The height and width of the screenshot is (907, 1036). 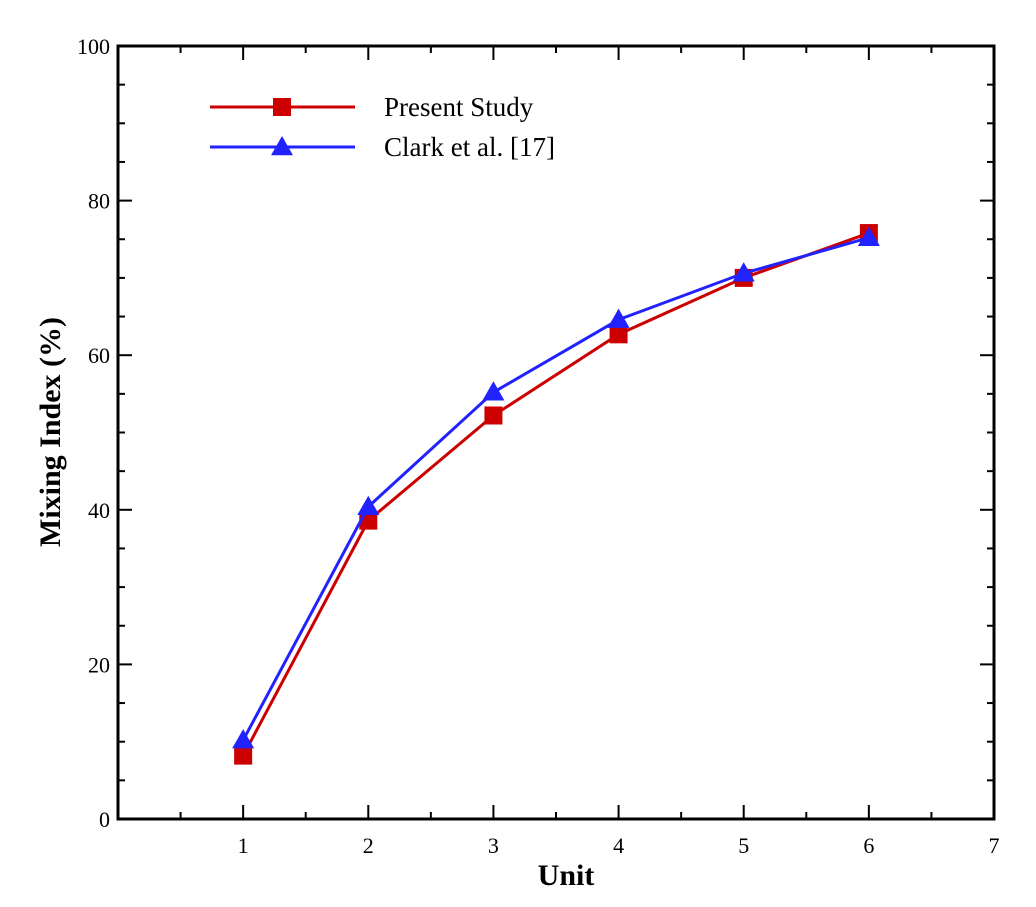 I want to click on legend-label: Clark et al. [17], so click(x=469, y=147).